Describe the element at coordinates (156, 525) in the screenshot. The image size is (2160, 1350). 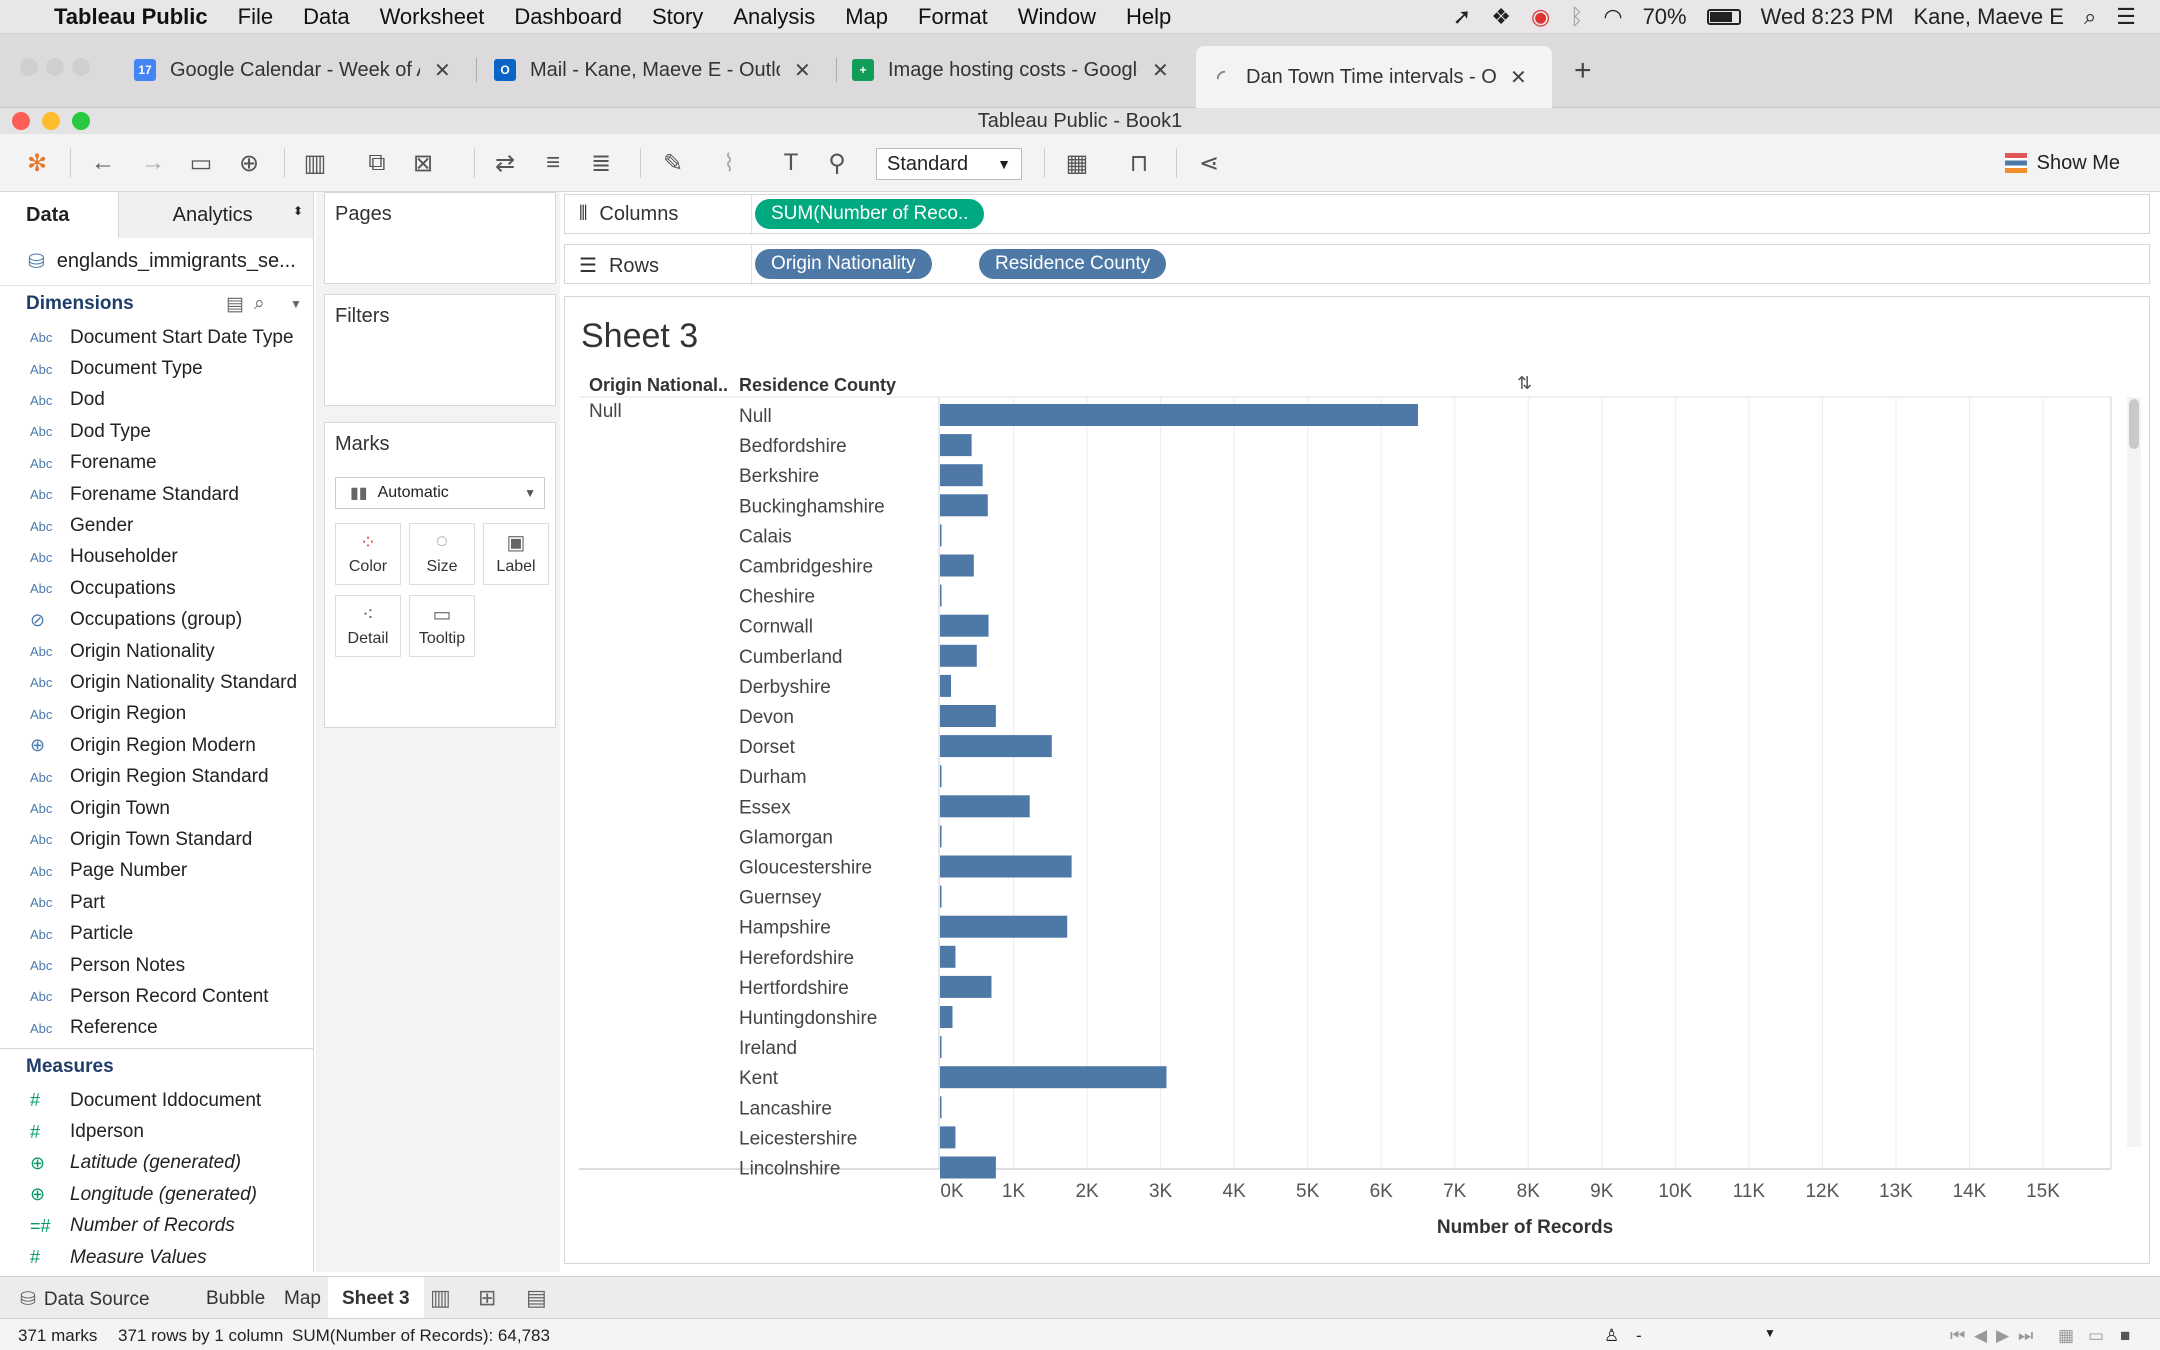
I see `dimension-field: Abc Gender` at that location.